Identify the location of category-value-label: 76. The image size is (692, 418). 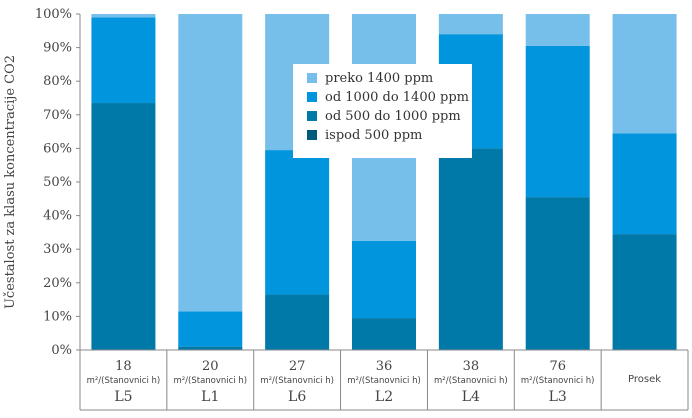
(557, 366).